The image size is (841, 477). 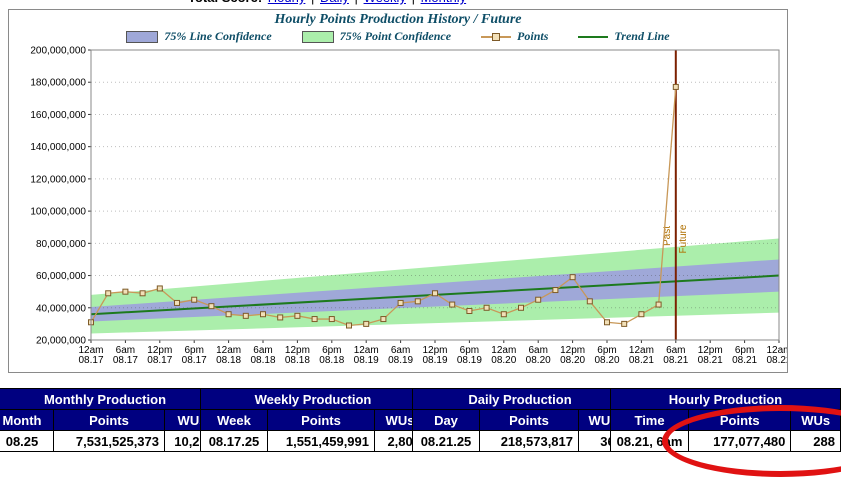 What do you see at coordinates (61, 276) in the screenshot?
I see `svg-text: 60,000,000` at bounding box center [61, 276].